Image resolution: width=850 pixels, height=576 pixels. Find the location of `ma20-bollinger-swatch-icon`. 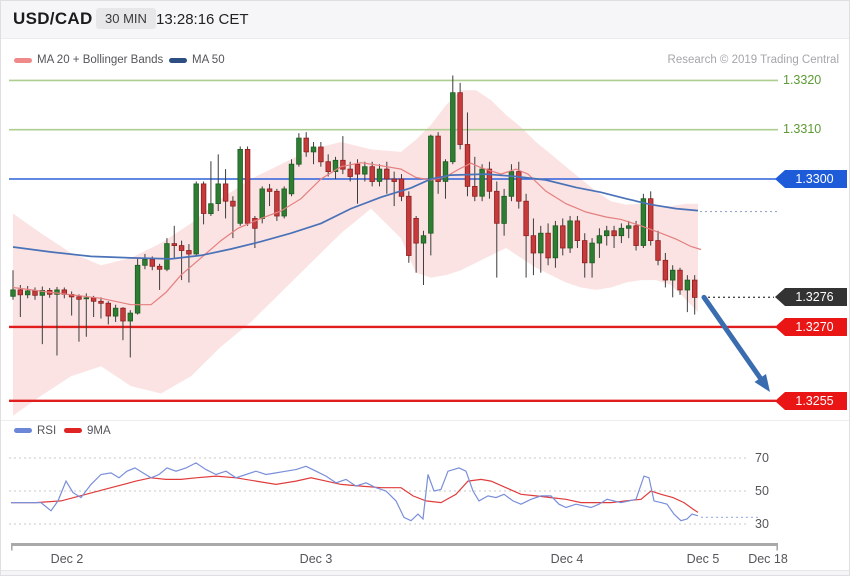

ma20-bollinger-swatch-icon is located at coordinates (23, 60).